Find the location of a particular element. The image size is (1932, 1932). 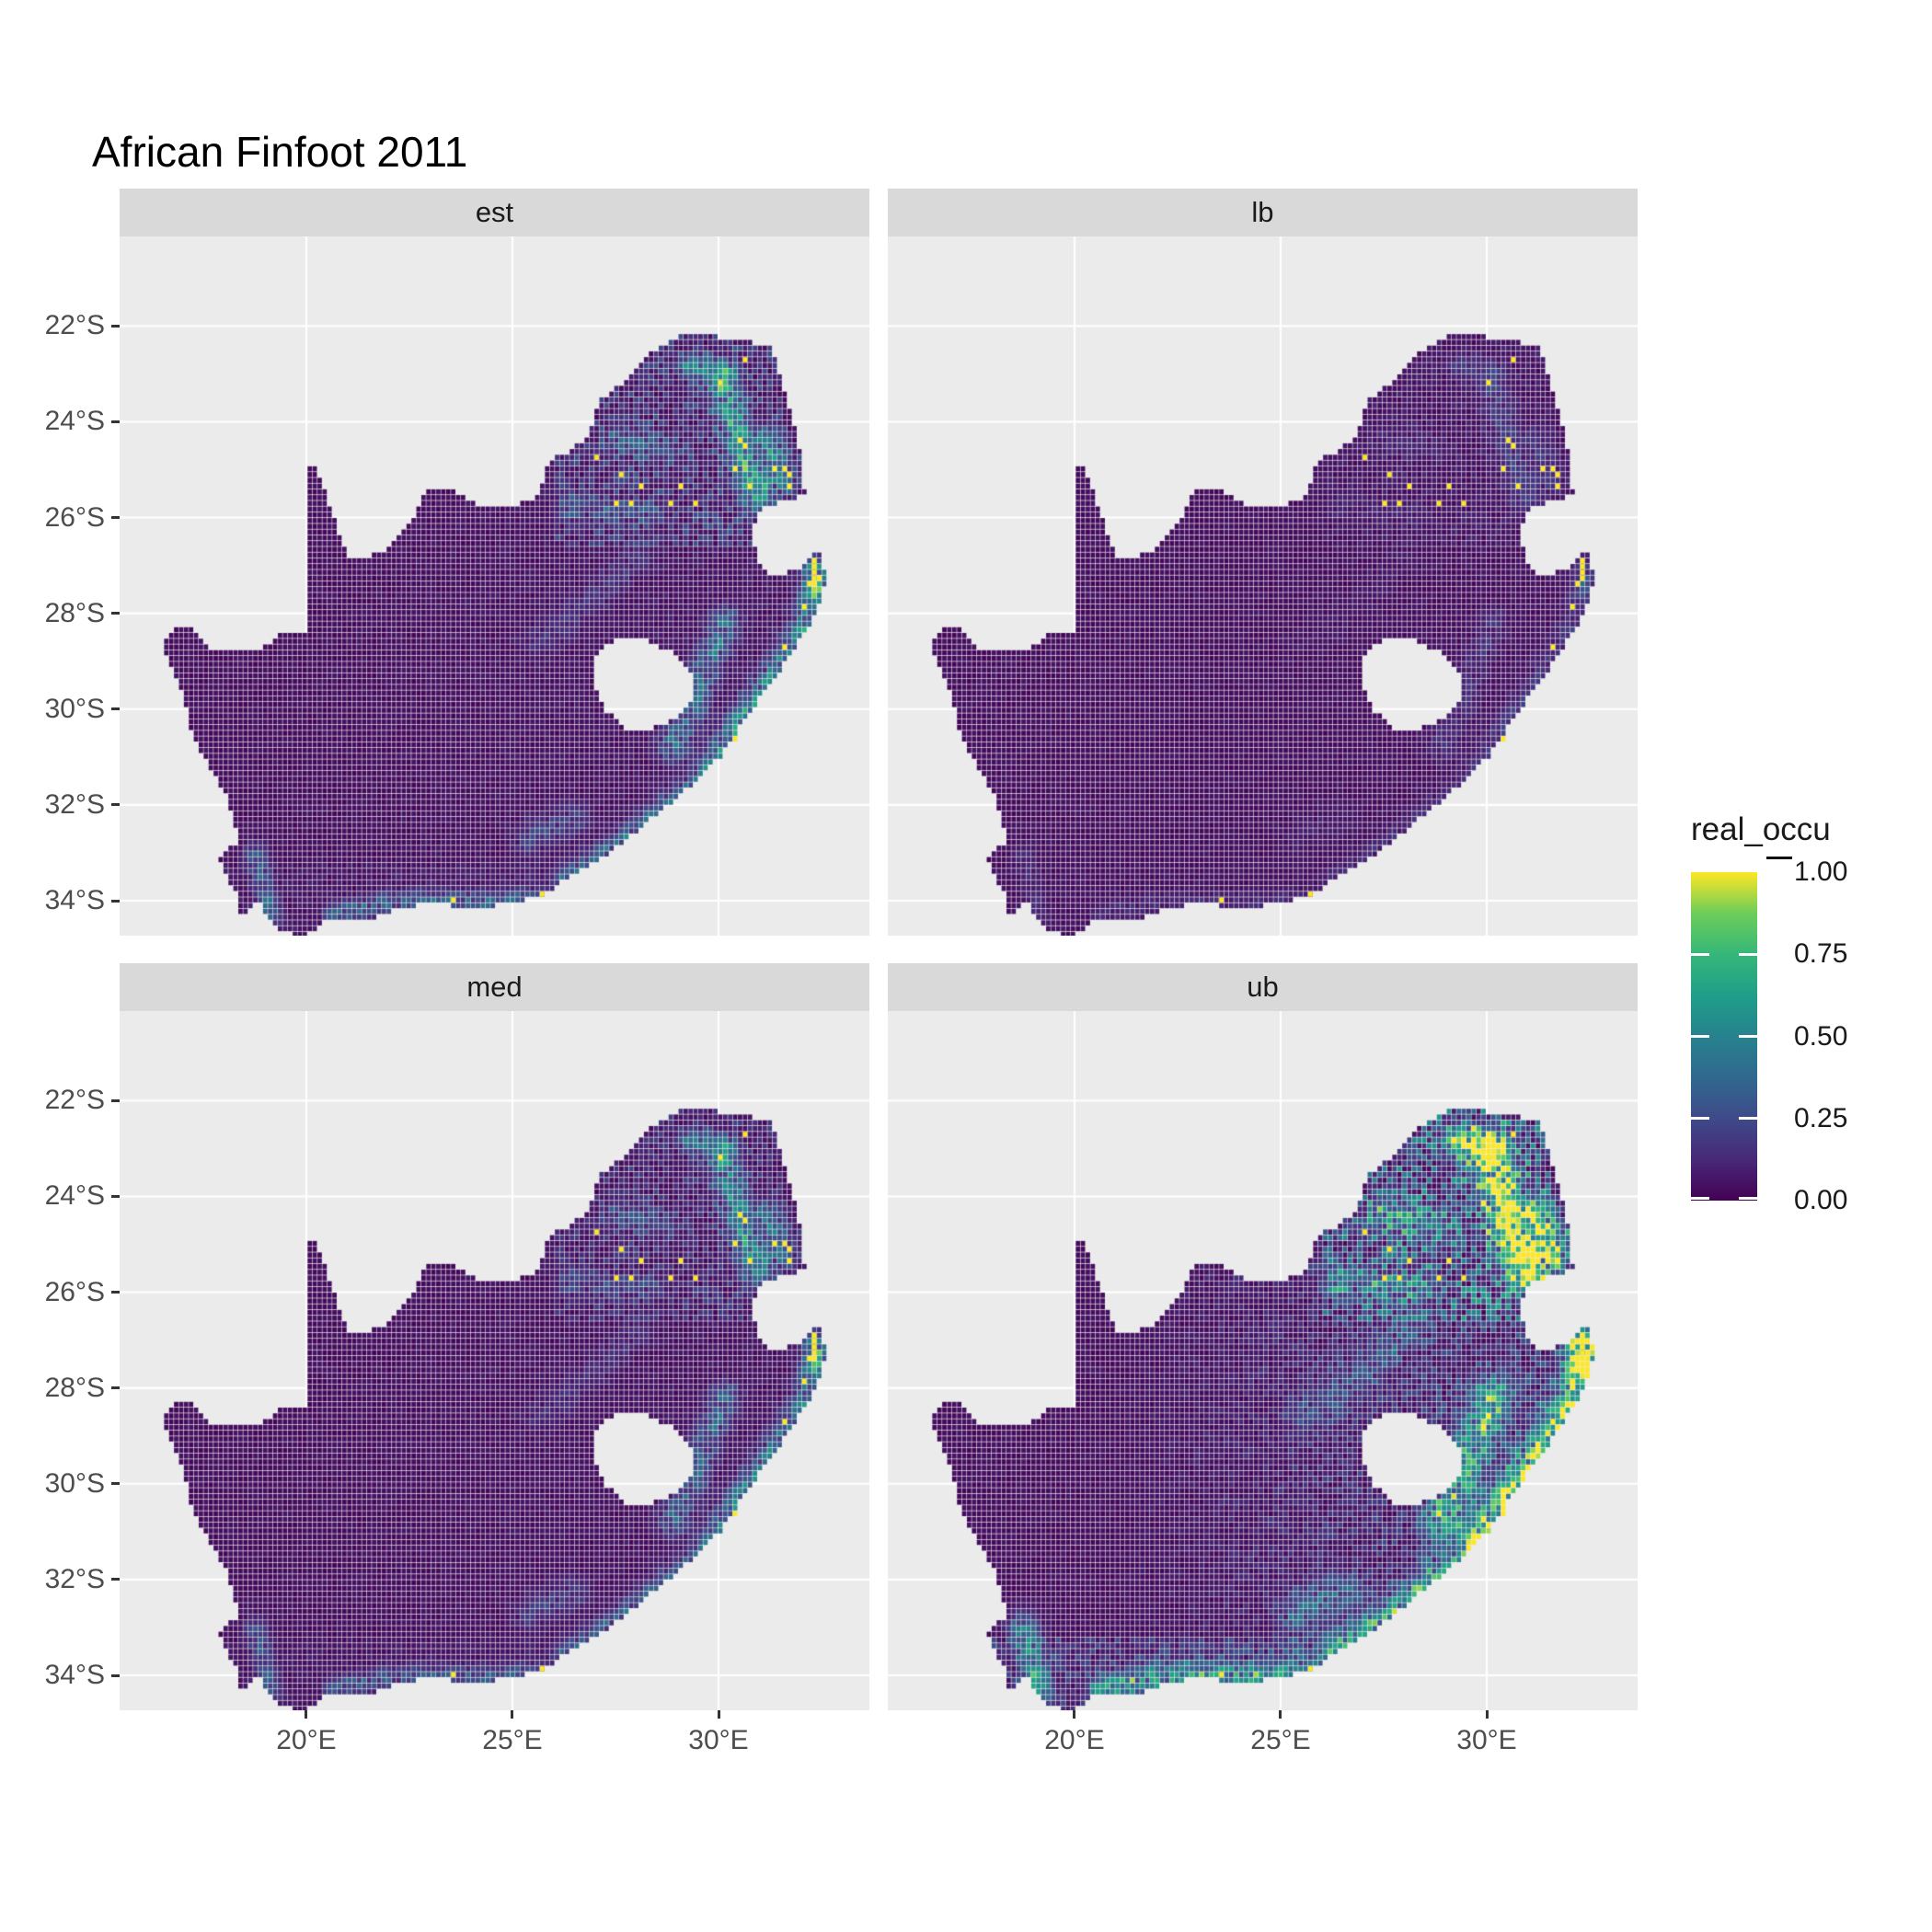

facet-strip-label-lb: lb is located at coordinates (1262, 212).